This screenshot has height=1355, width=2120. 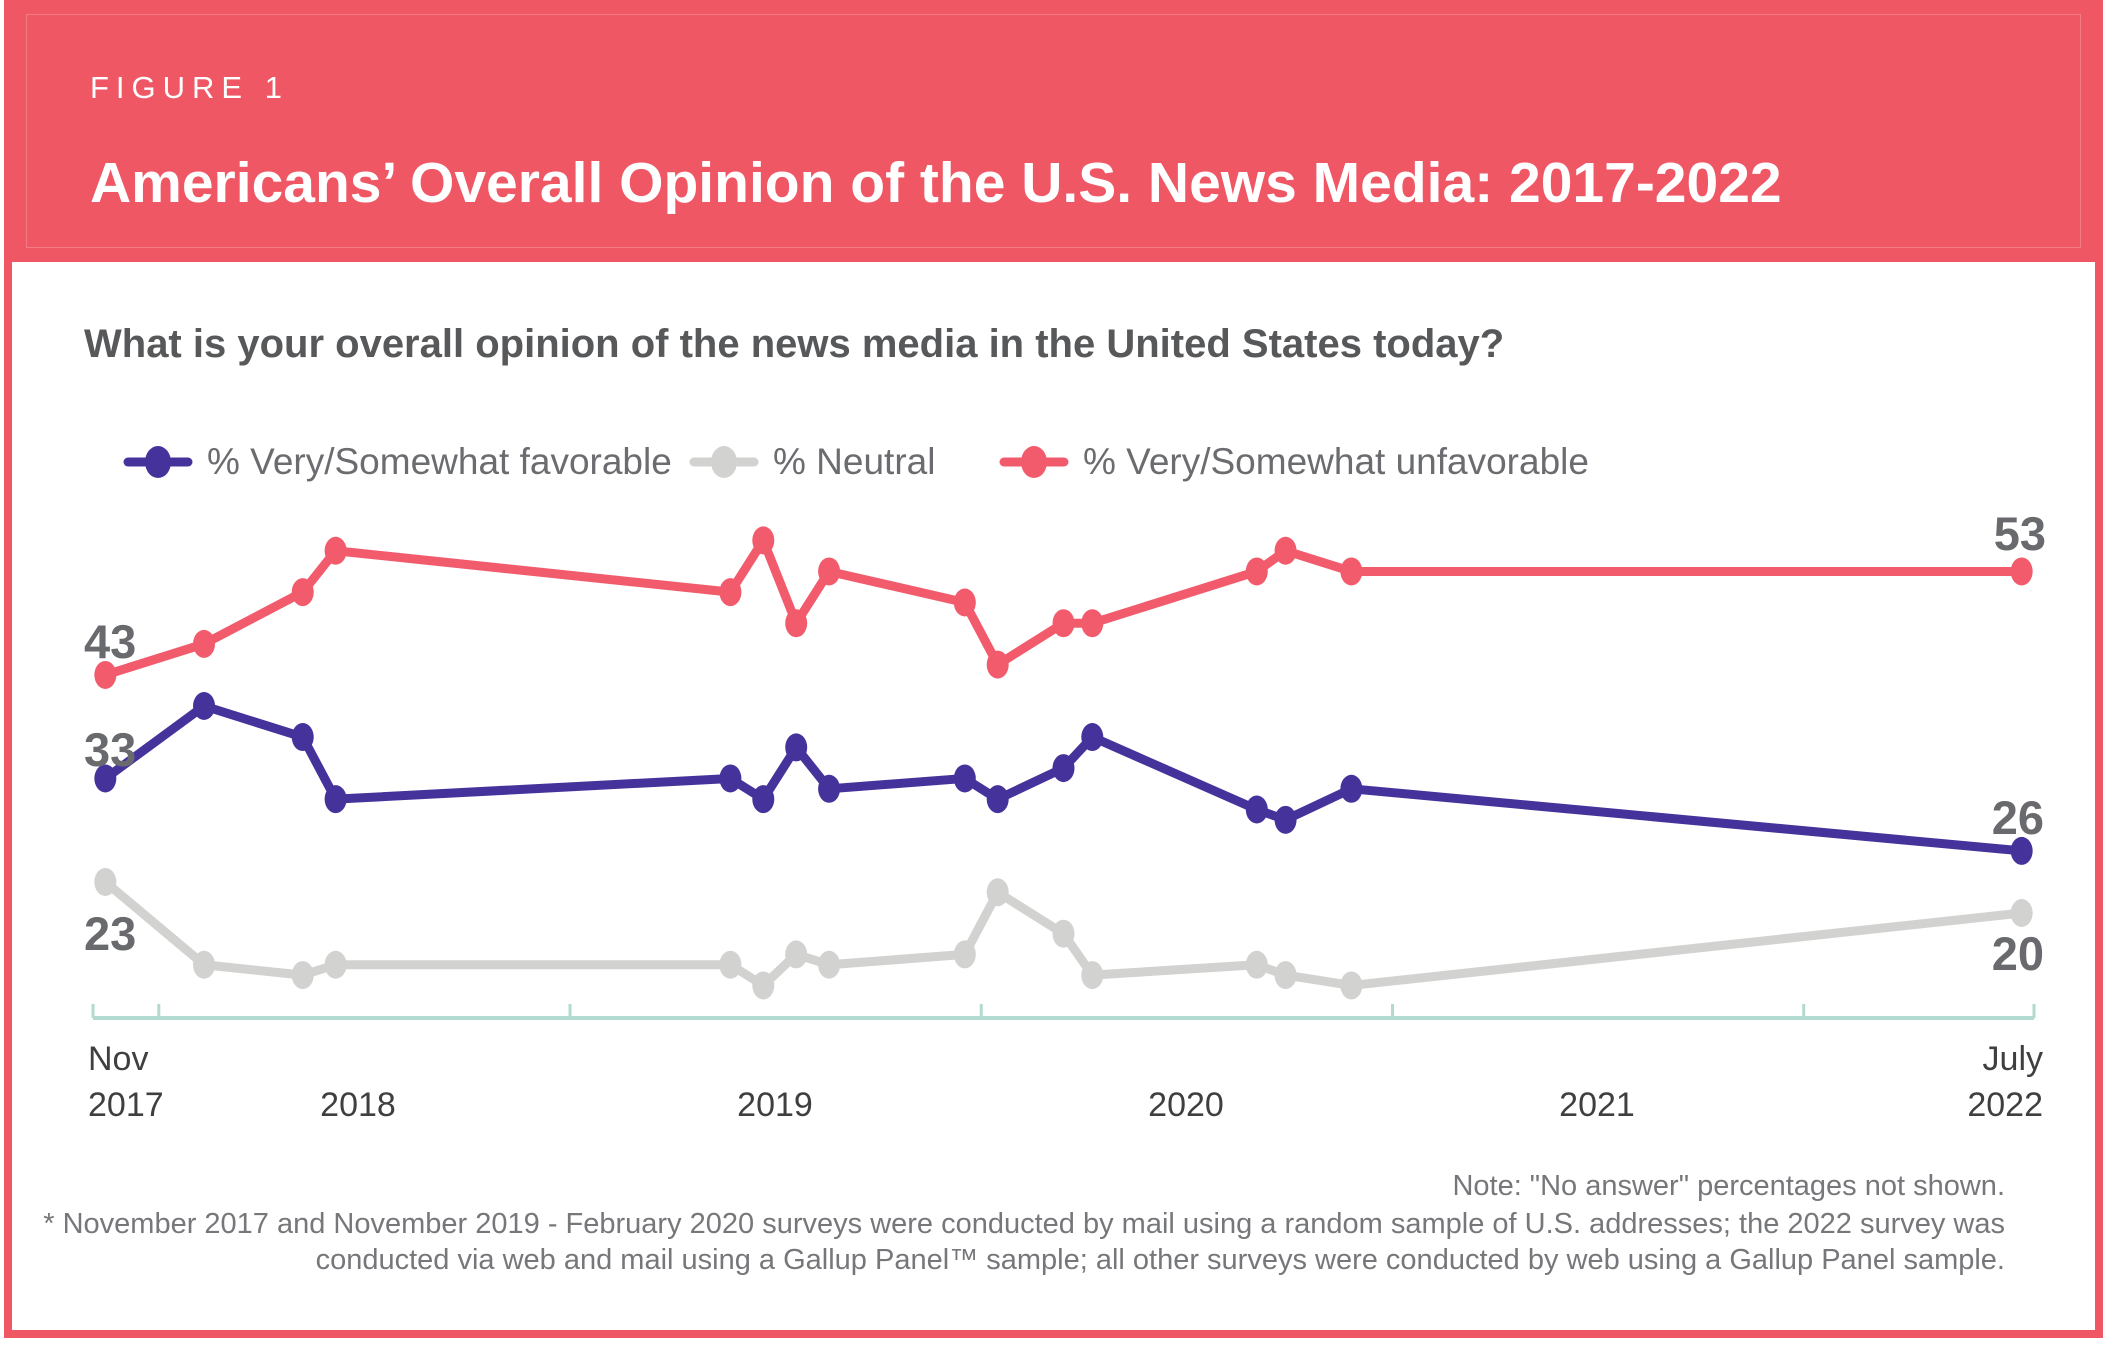 What do you see at coordinates (358, 1105) in the screenshot?
I see `x-axis-label-2018: 2018` at bounding box center [358, 1105].